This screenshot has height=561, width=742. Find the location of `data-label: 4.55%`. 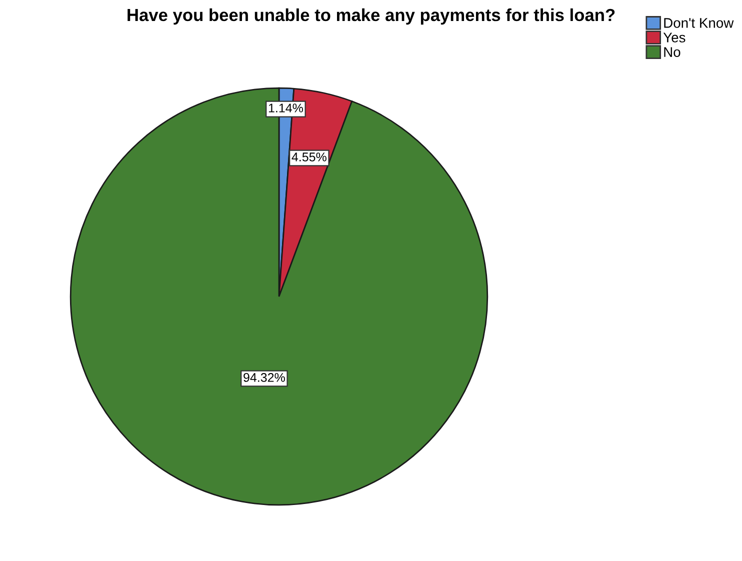

data-label: 4.55% is located at coordinates (309, 157).